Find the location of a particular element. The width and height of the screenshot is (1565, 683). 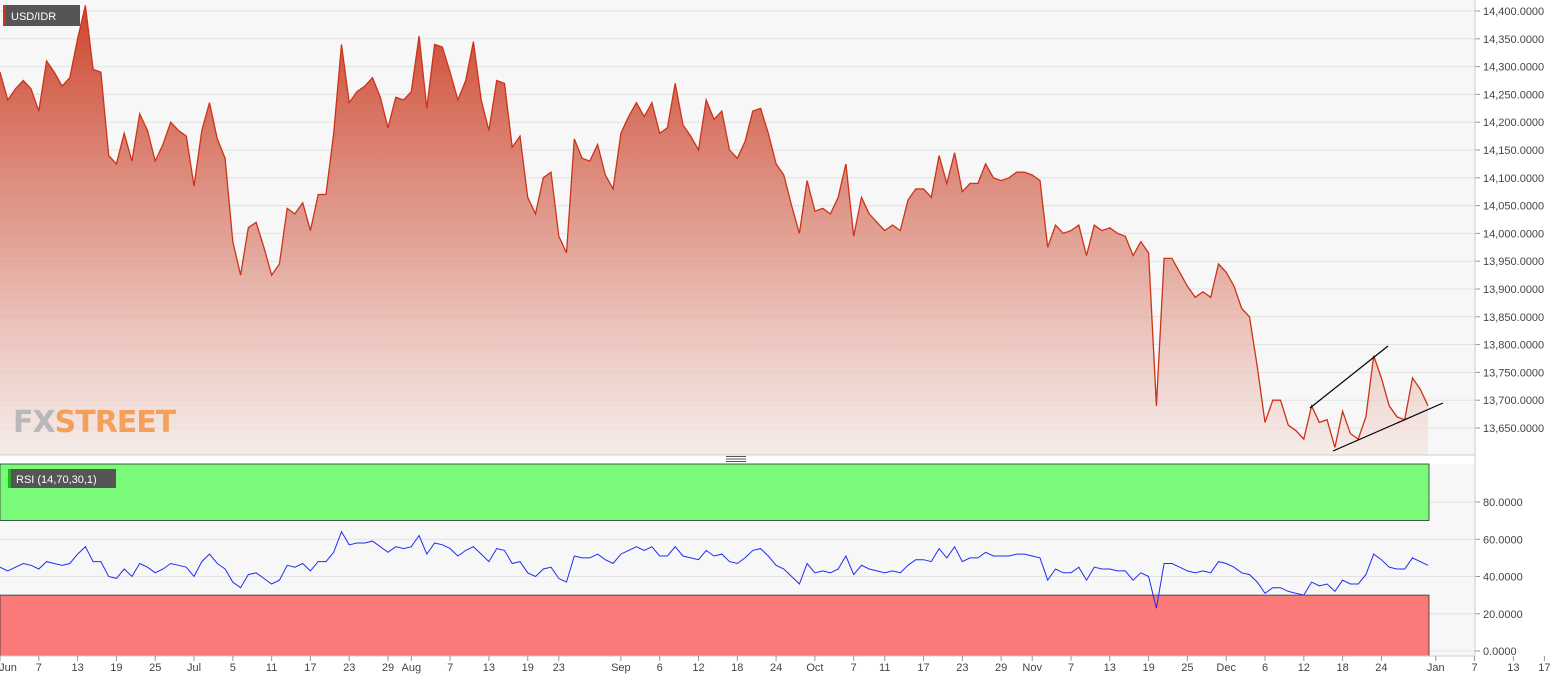

x-tick-label: Jun is located at coordinates (8, 668).